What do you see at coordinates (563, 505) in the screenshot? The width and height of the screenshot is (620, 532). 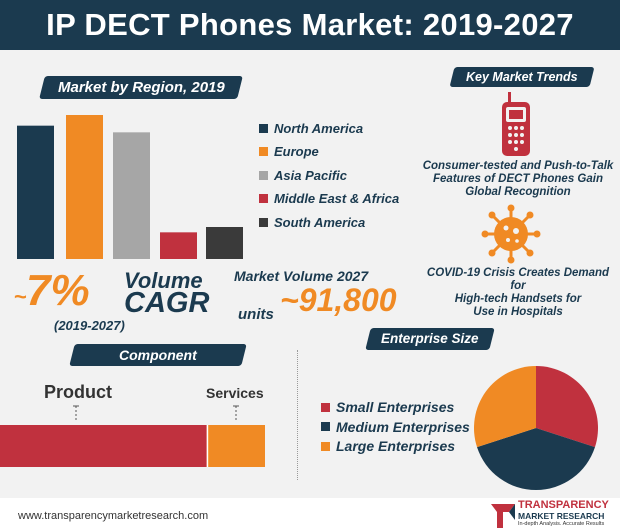 I see `logo-line-1: TRANSPARENCY` at bounding box center [563, 505].